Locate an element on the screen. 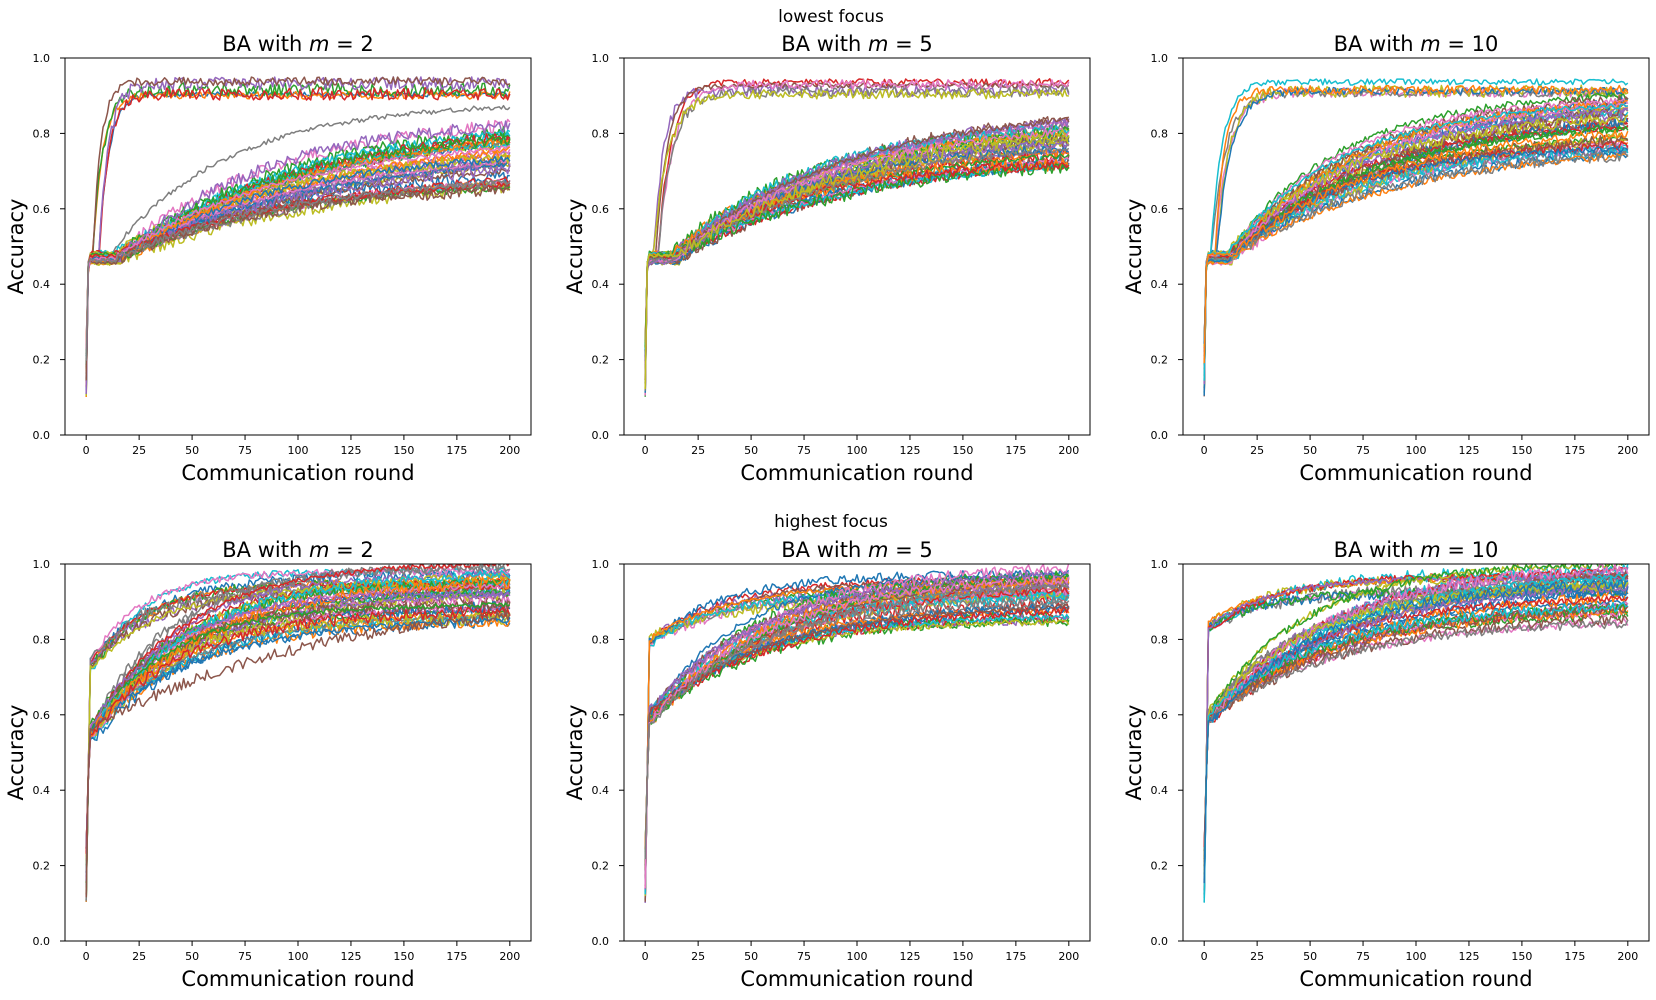  panel-title: BA with m = 5 is located at coordinates (856, 550).